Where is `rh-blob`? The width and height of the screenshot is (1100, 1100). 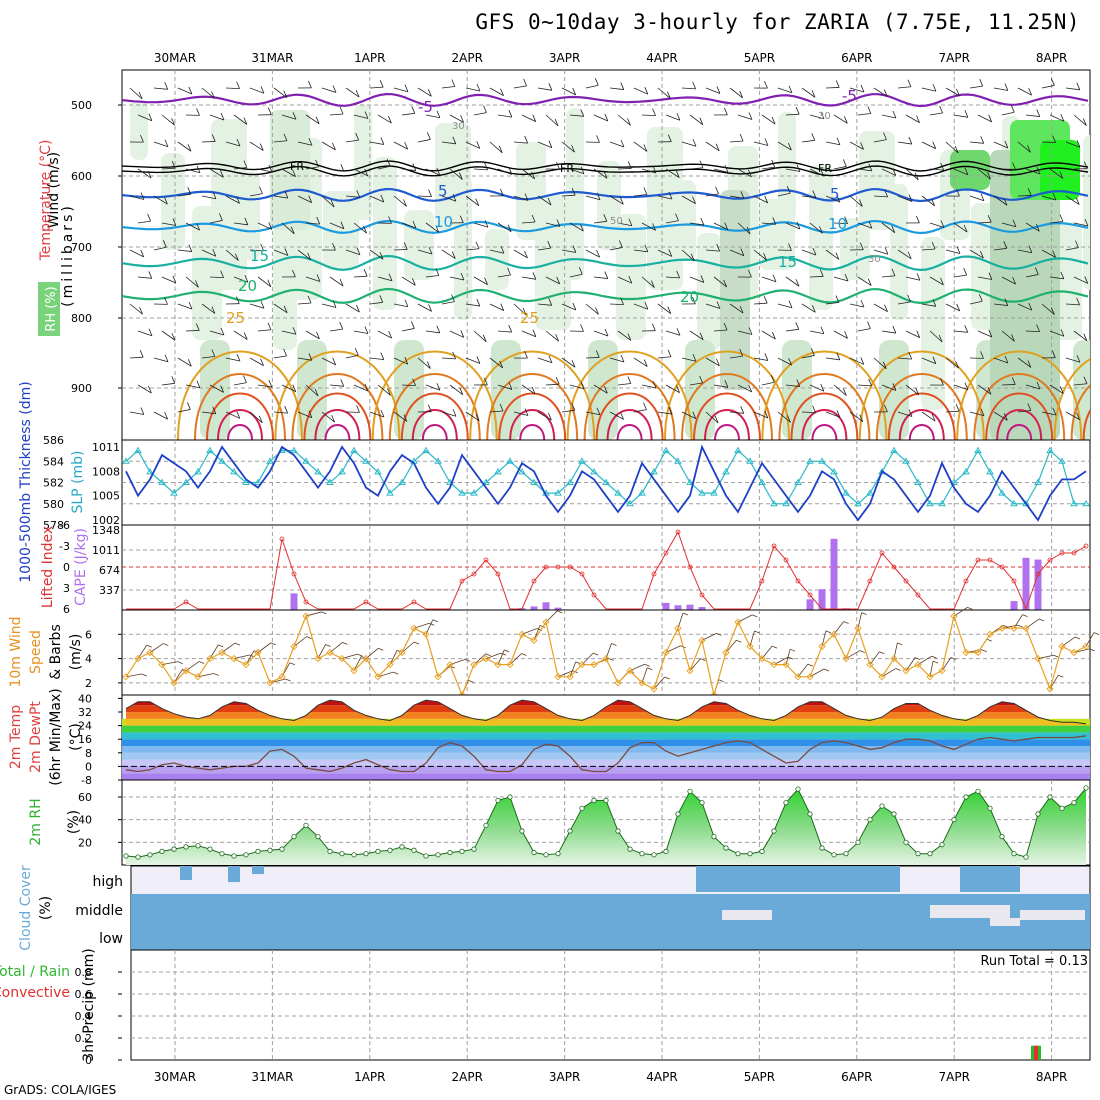 rh-blob is located at coordinates (687, 220).